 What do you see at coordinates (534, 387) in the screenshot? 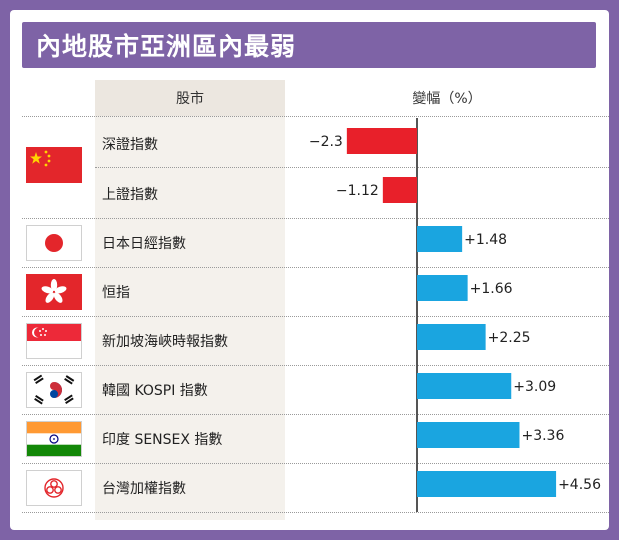
I see `bar-value-label-5: +3.09` at bounding box center [534, 387].